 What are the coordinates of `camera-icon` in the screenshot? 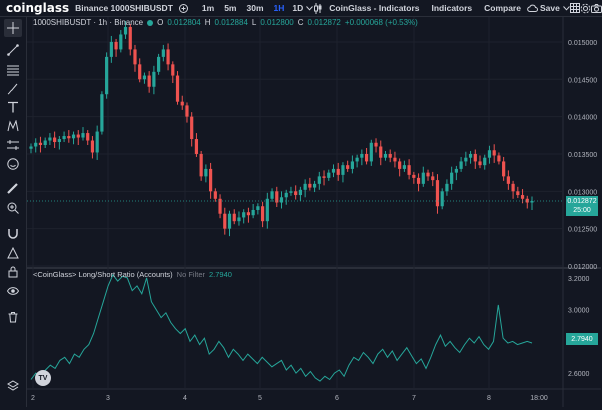 It's located at (596, 8).